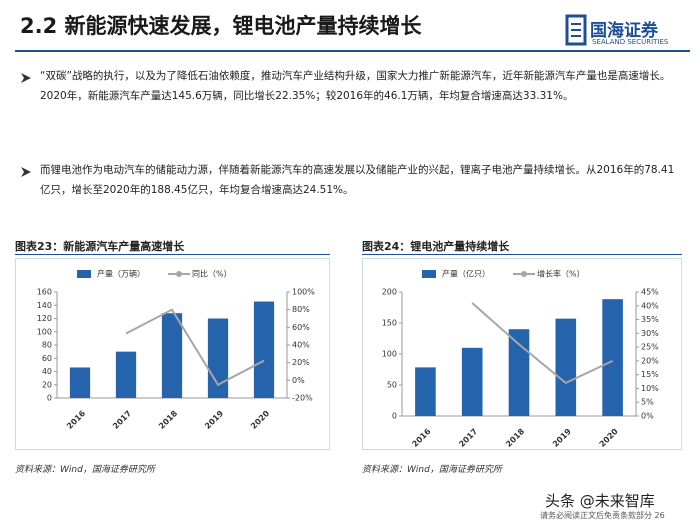 The width and height of the screenshot is (700, 525). Describe the element at coordinates (624, 31) in the screenshot. I see `logo: 国海证券` at that location.